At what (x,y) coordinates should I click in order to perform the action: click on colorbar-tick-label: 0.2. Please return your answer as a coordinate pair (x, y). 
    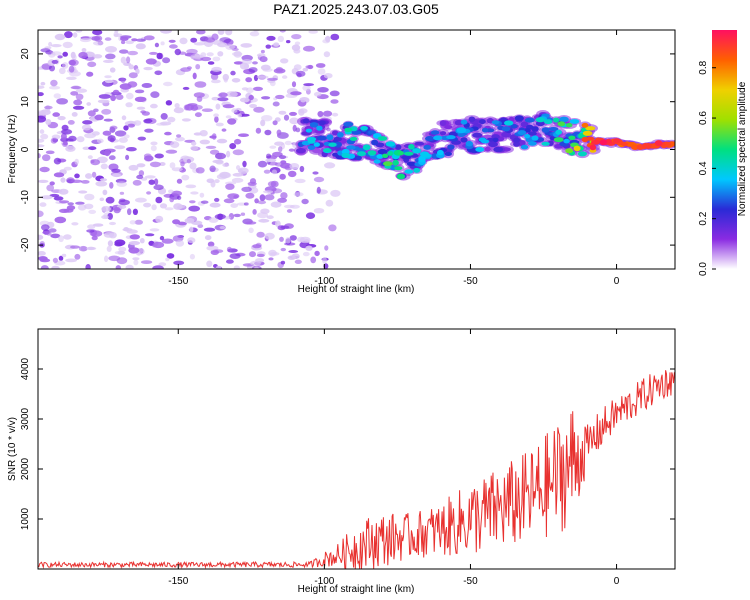
    Looking at the image, I should click on (703, 218).